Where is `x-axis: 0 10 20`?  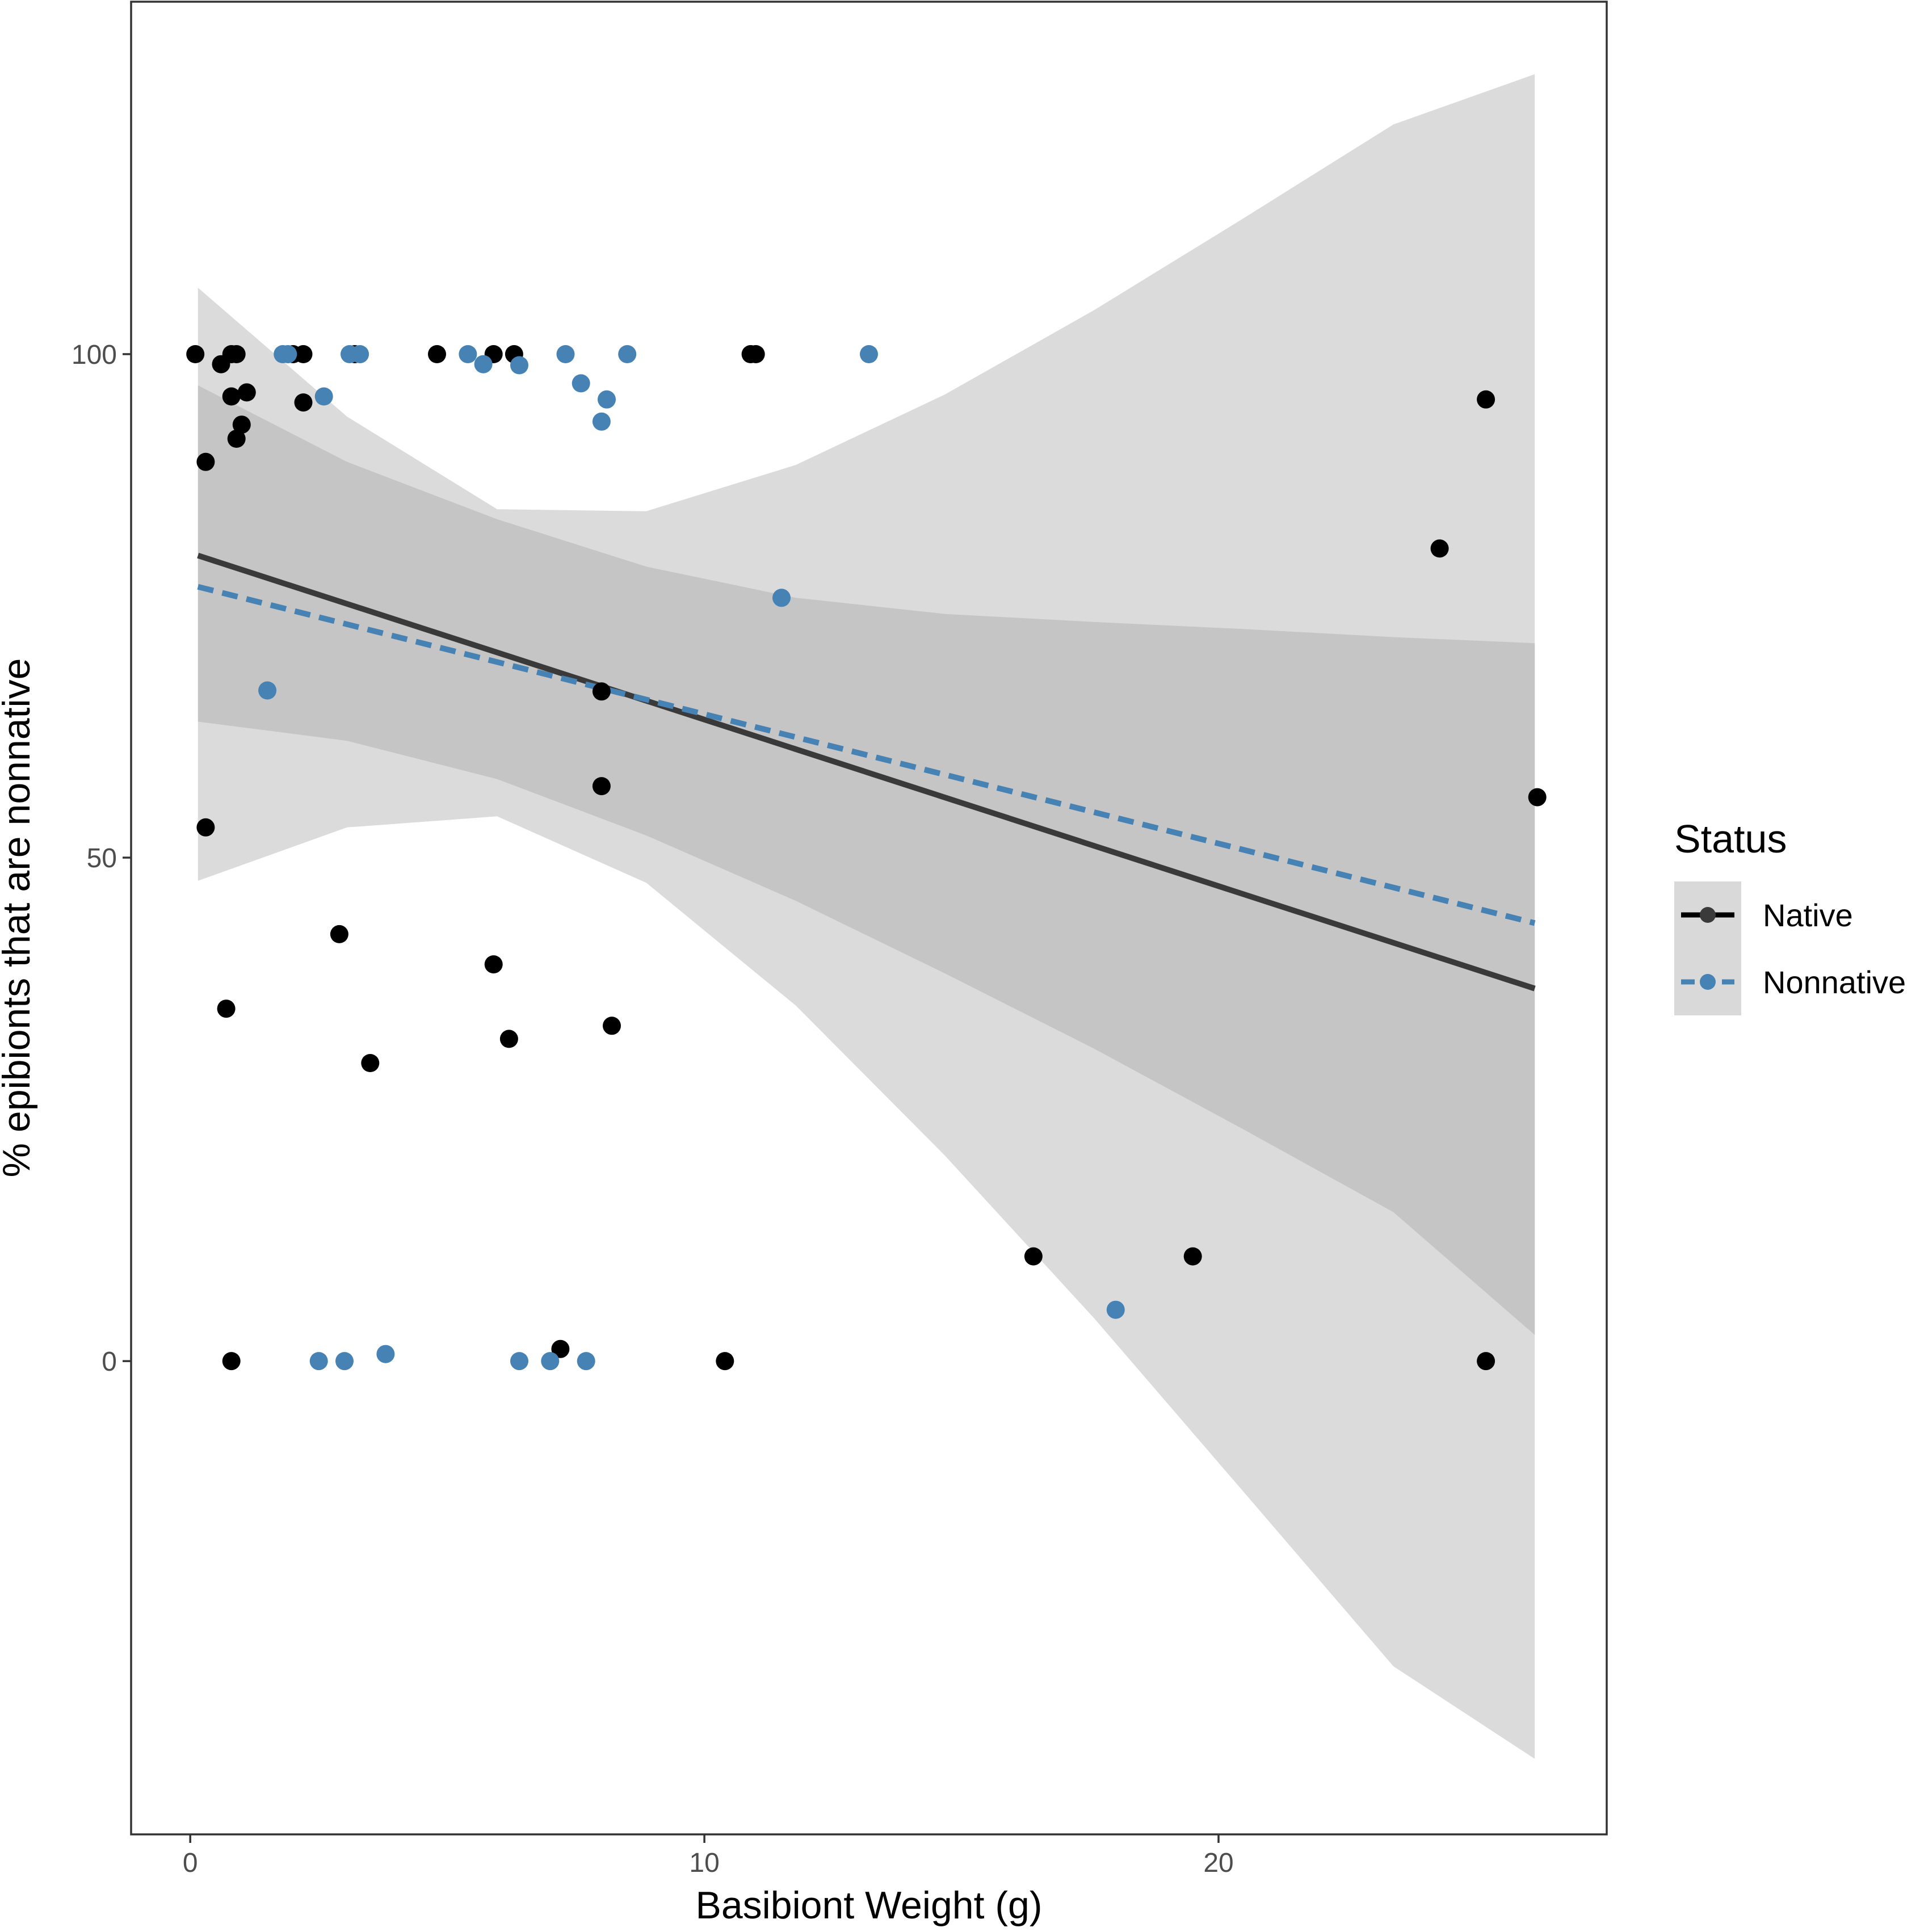
x-axis: 0 10 20 is located at coordinates (708, 1856).